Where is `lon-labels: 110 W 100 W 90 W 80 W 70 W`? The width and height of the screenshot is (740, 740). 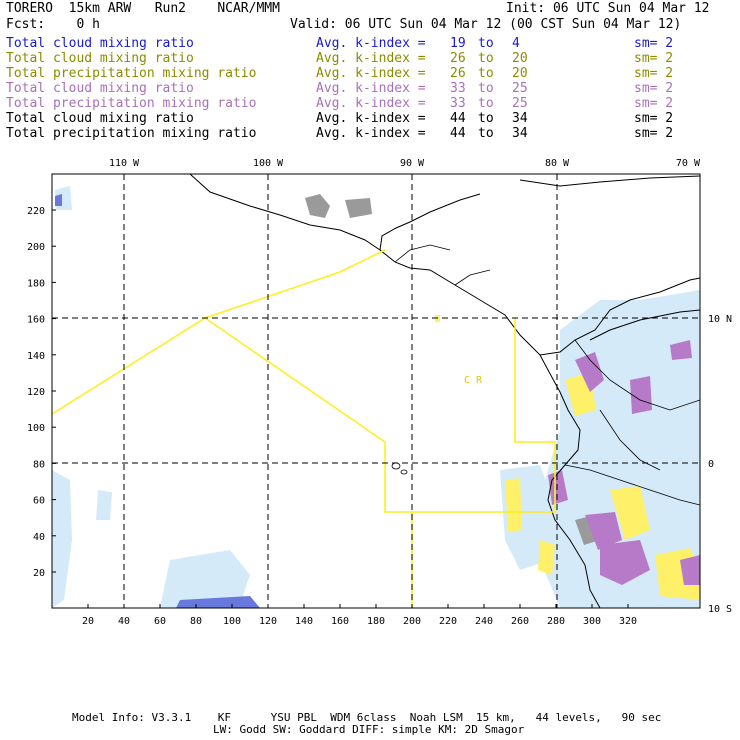
lon-labels: 110 W 100 W 90 W 80 W 70 W is located at coordinates (405, 163).